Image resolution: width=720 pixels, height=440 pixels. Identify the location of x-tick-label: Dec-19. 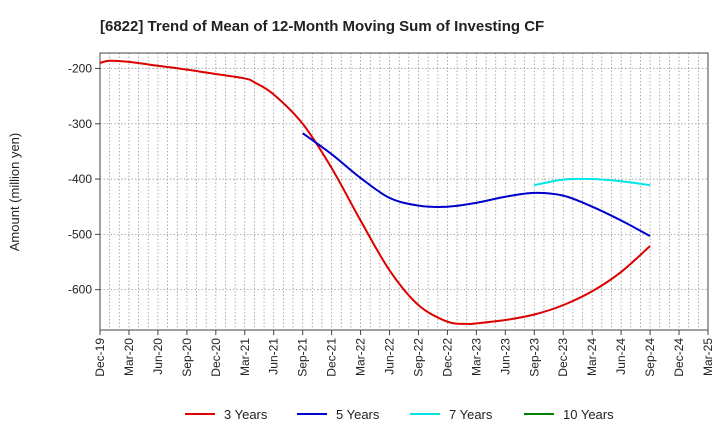
(100, 357).